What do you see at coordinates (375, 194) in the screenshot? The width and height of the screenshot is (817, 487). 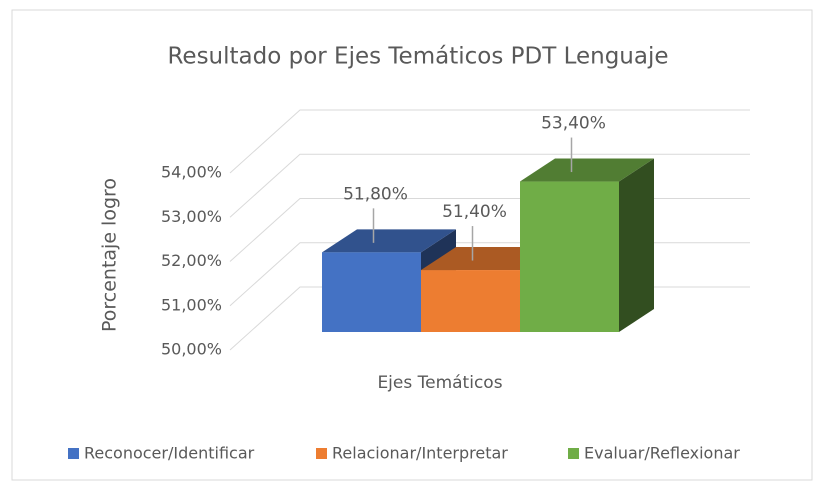 I see `data-label: 51,80%` at bounding box center [375, 194].